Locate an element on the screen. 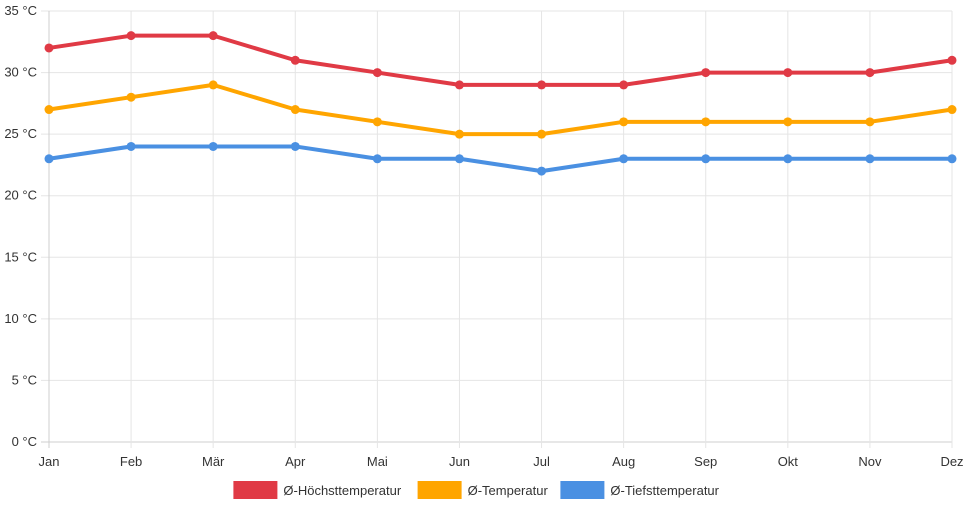 The image size is (968, 508). legend-label: Ø-Temperatur is located at coordinates (508, 490).